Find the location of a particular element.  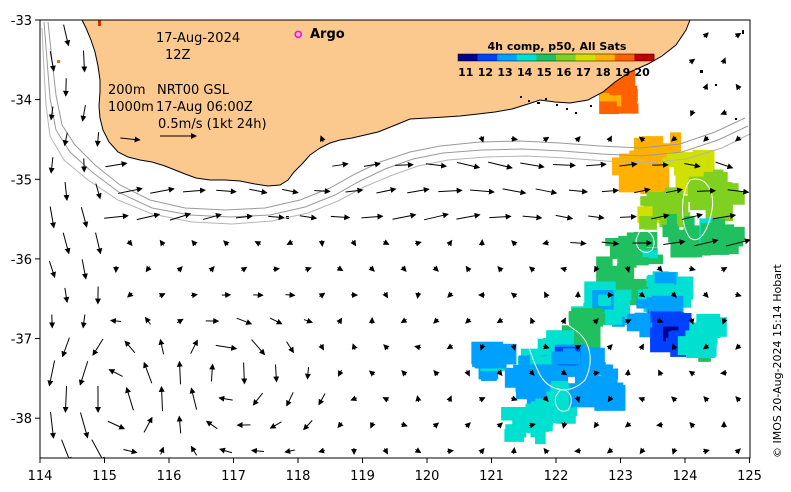

imos-credit: © IMOS 20-Aug-2024 15:14 Hobart is located at coordinates (777, 361).